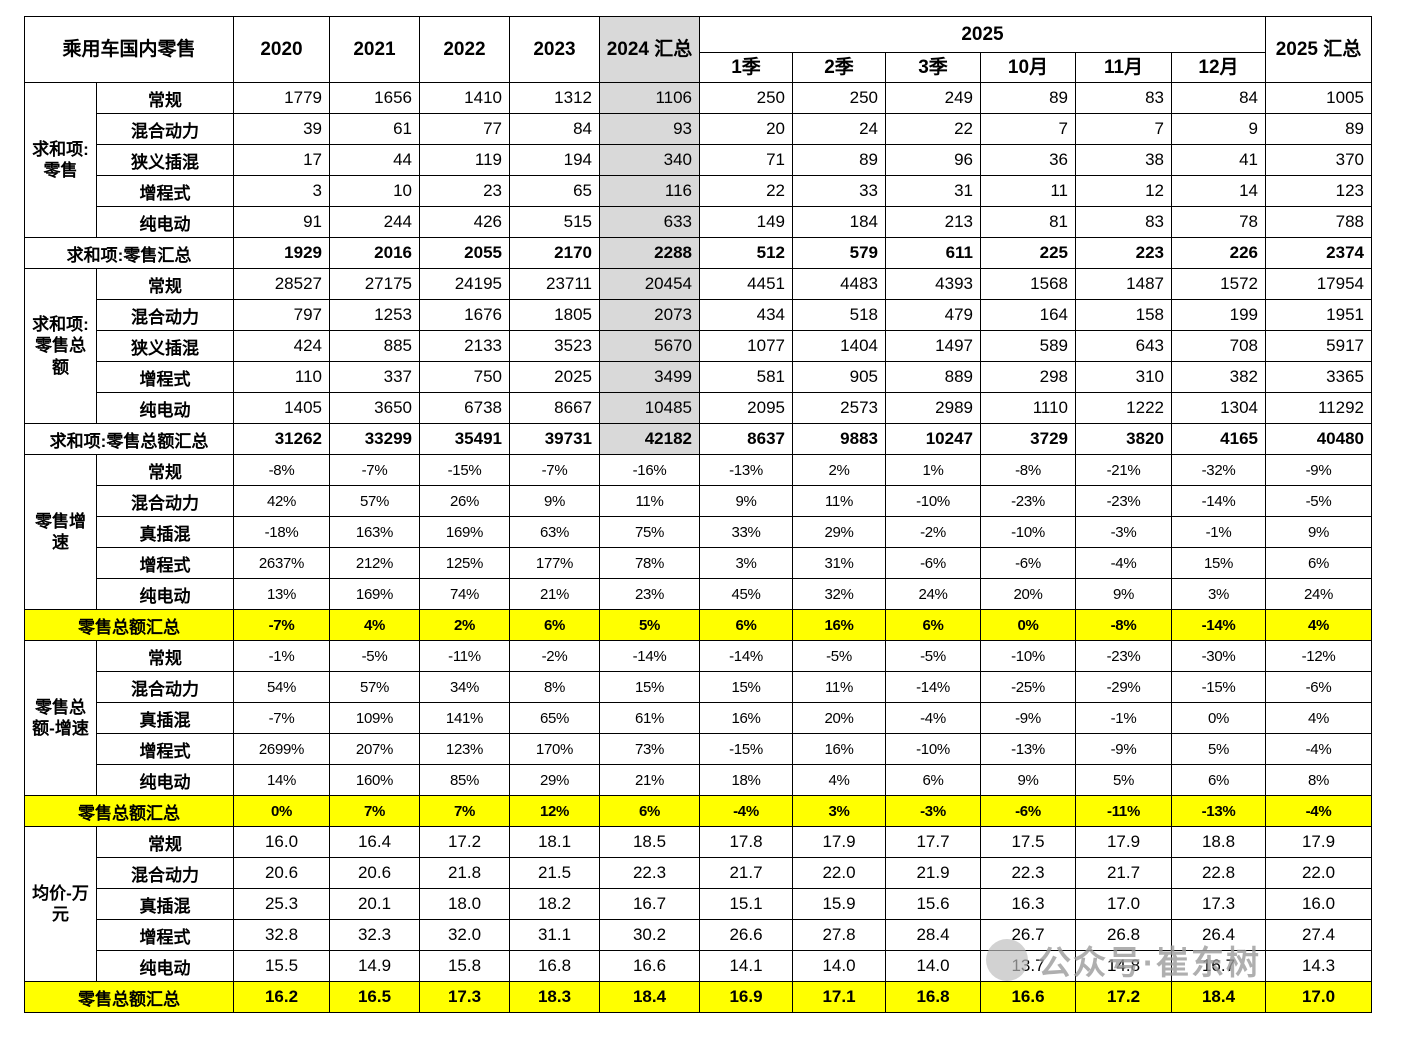 The width and height of the screenshot is (1414, 1046). What do you see at coordinates (933, 98) in the screenshot?
I see `value-cell: 249` at bounding box center [933, 98].